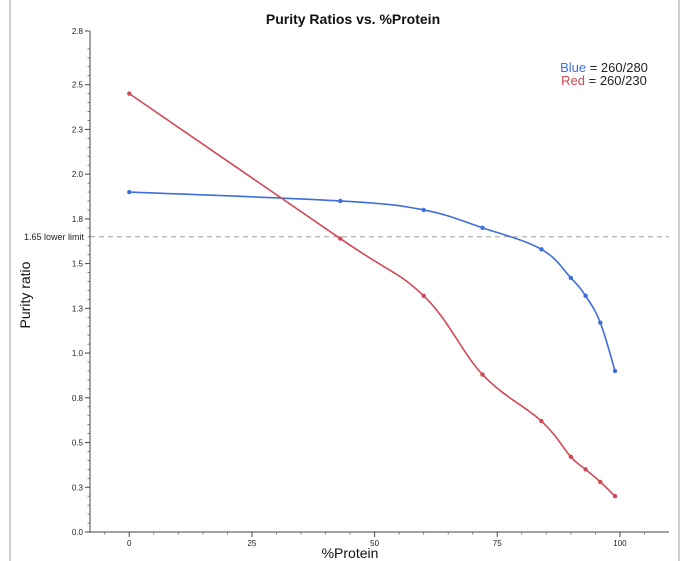 This screenshot has height=561, width=680. Describe the element at coordinates (617, 67) in the screenshot. I see `legend-ratio-text: = 260/280` at that location.